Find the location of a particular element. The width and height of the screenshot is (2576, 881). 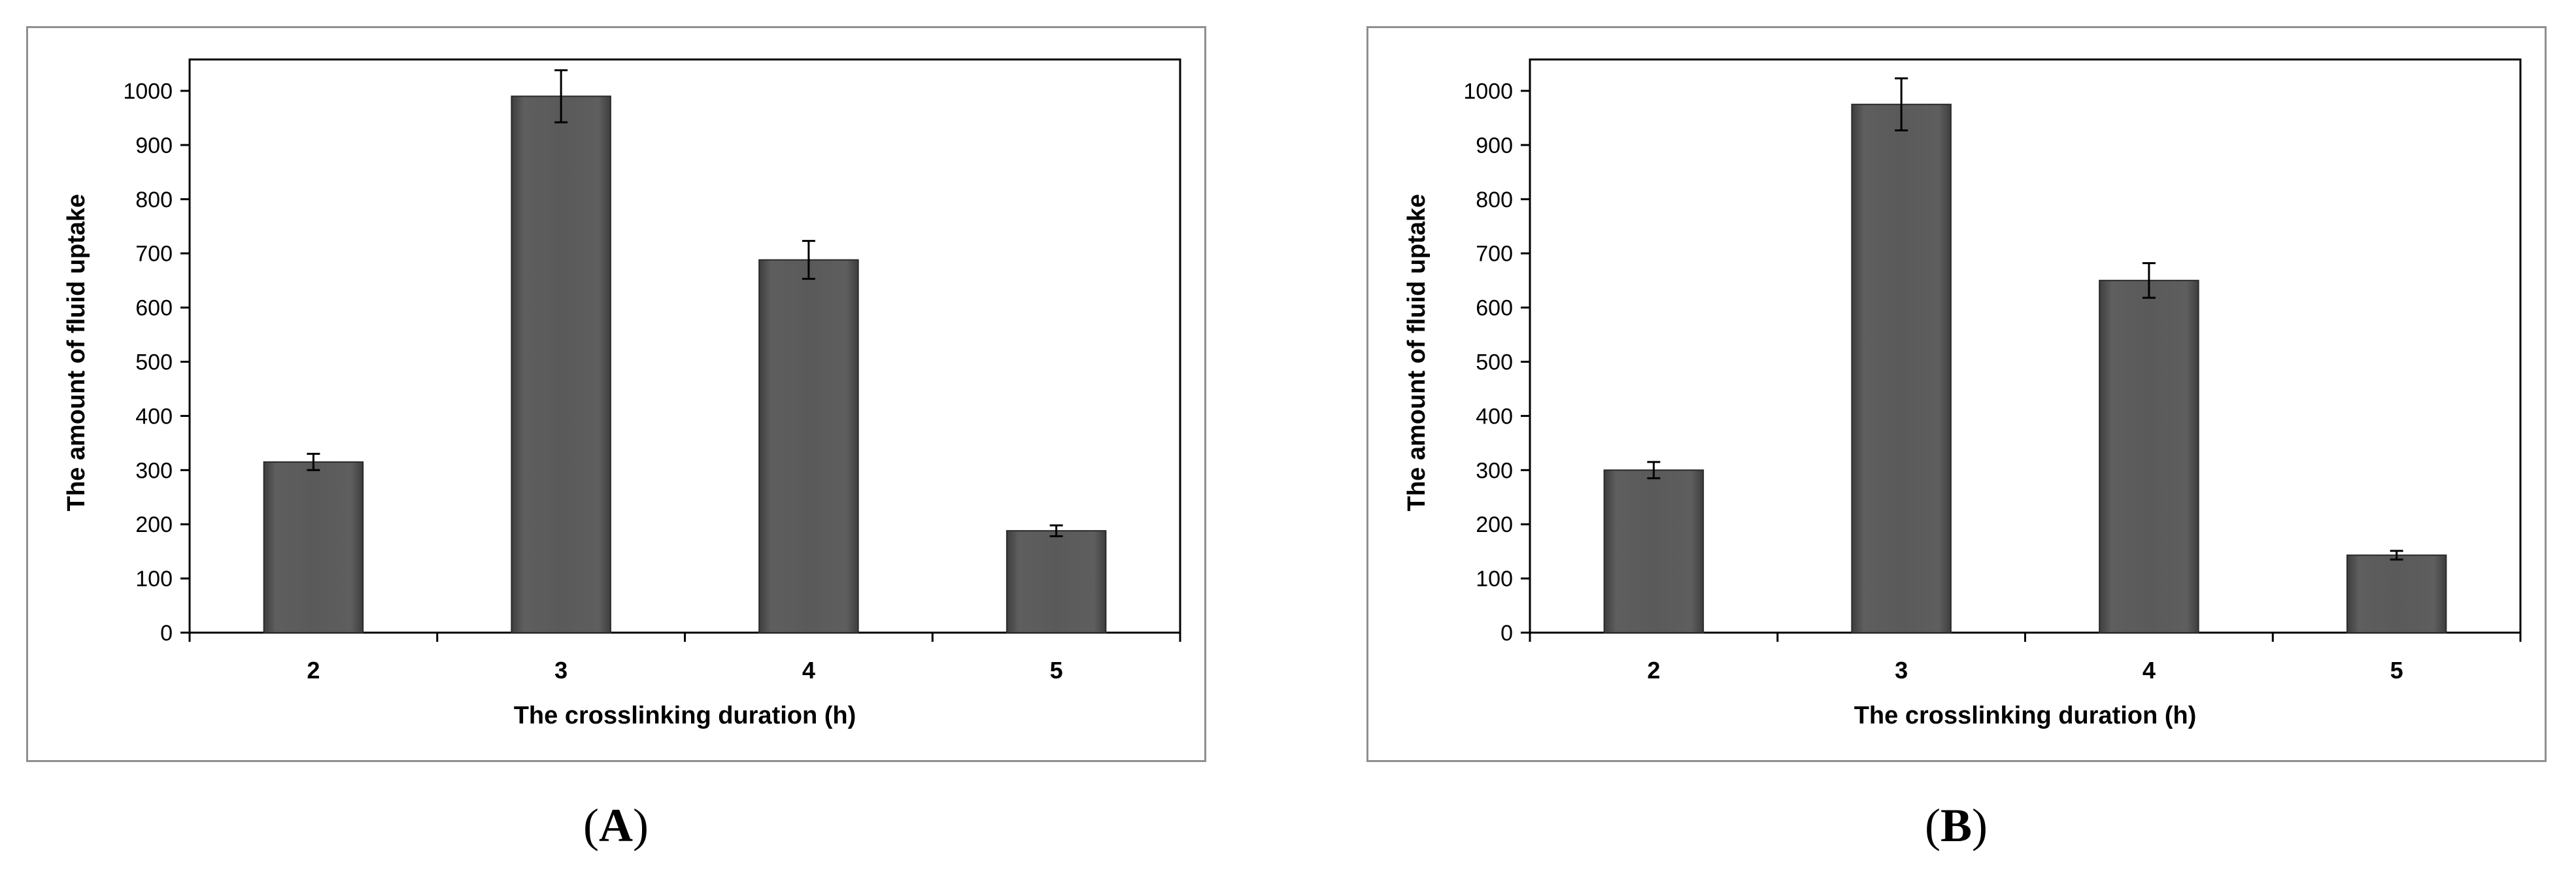

panel-label-a: A is located at coordinates (616, 825).